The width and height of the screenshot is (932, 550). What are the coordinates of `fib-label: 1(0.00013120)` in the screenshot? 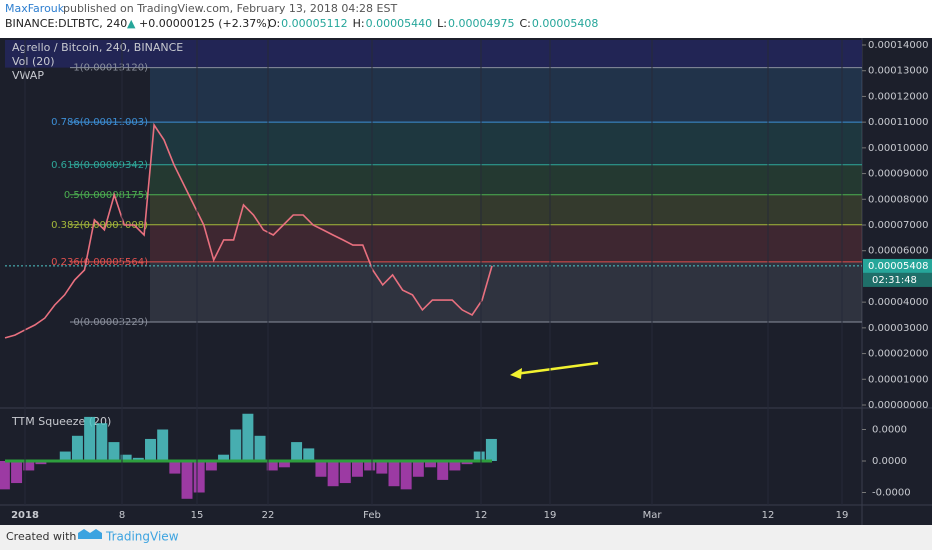 It's located at (110, 68).